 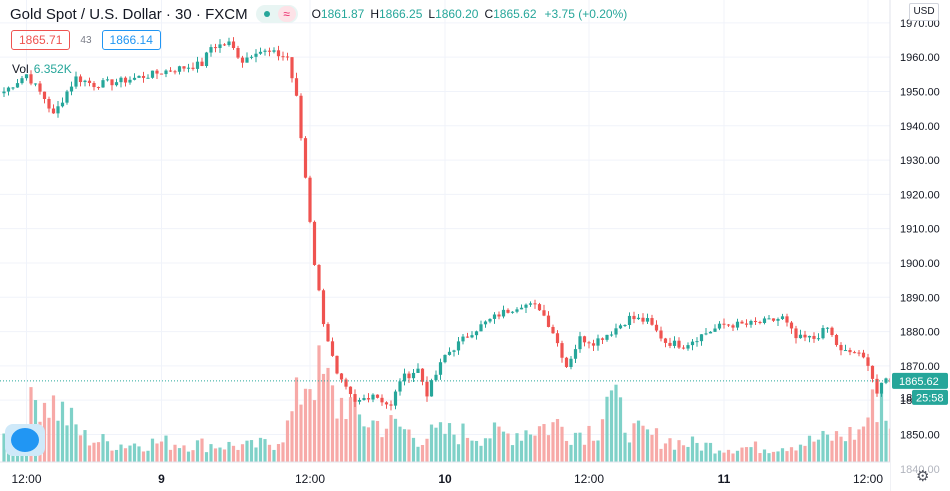 I want to click on symbol-title: Gold Spot / U.S. Dollar · 30 · FXCM, so click(x=129, y=14).